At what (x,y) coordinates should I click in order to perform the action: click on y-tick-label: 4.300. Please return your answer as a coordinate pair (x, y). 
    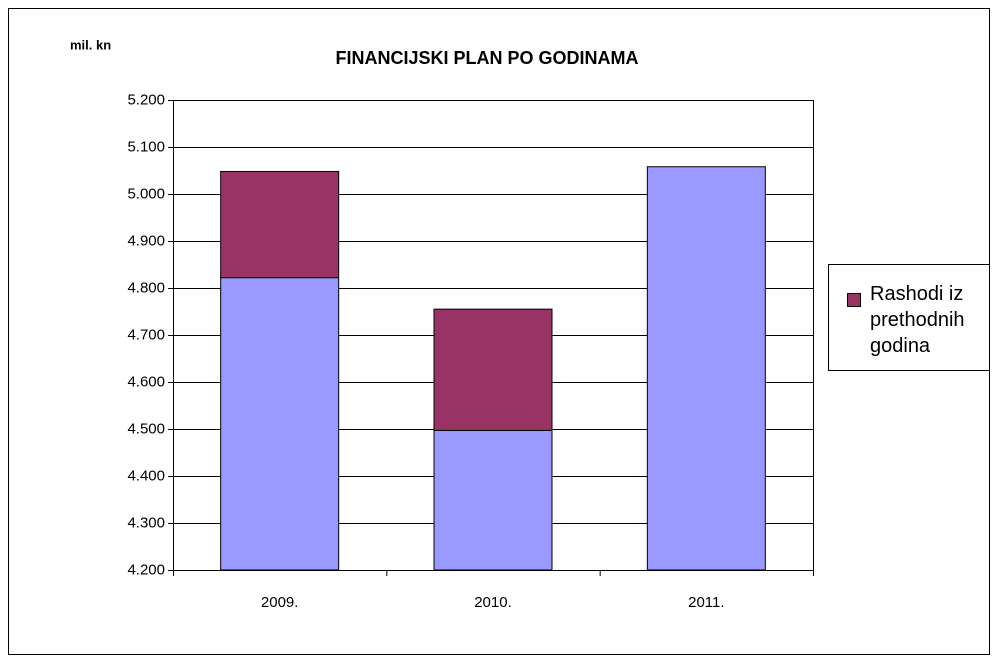
    Looking at the image, I should click on (146, 522).